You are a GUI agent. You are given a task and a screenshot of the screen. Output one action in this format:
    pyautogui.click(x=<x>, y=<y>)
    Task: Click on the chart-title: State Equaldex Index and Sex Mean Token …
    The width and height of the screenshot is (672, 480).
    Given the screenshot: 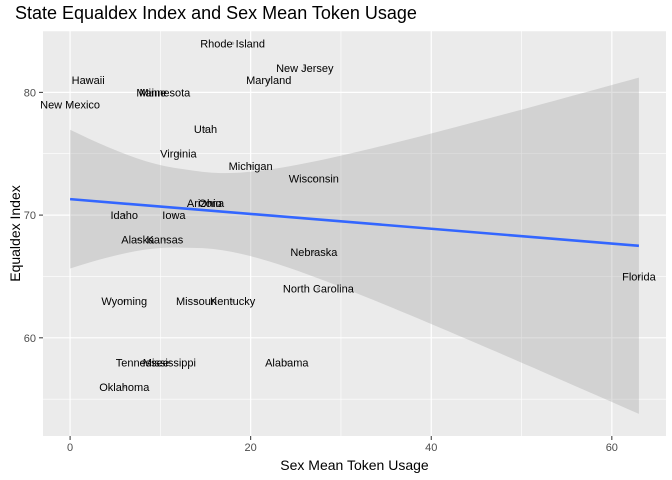 What is the action you would take?
    pyautogui.click(x=216, y=13)
    